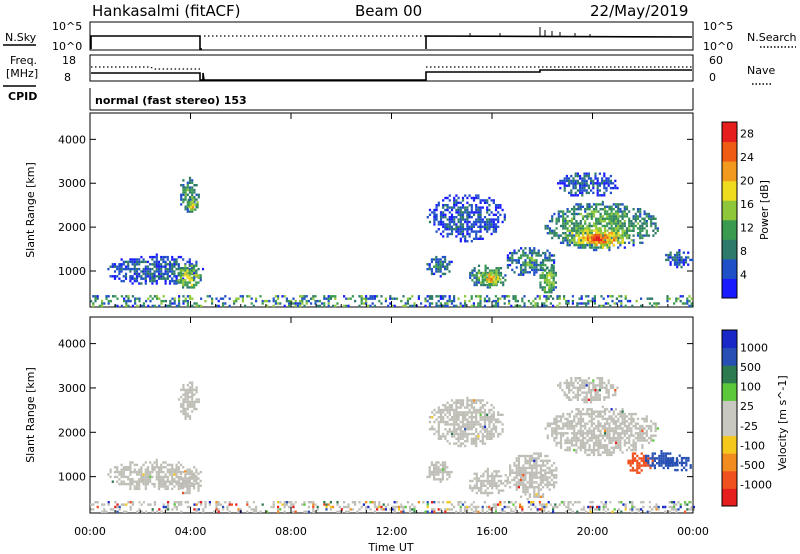  I want to click on power-colorbar-swatch, so click(729, 132).